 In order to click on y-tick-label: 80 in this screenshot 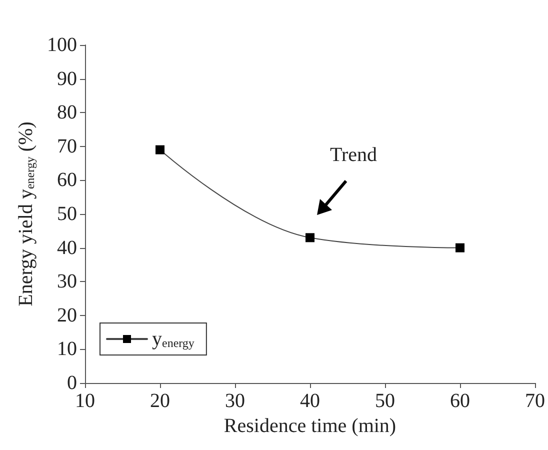, I will do `click(67, 113)`.